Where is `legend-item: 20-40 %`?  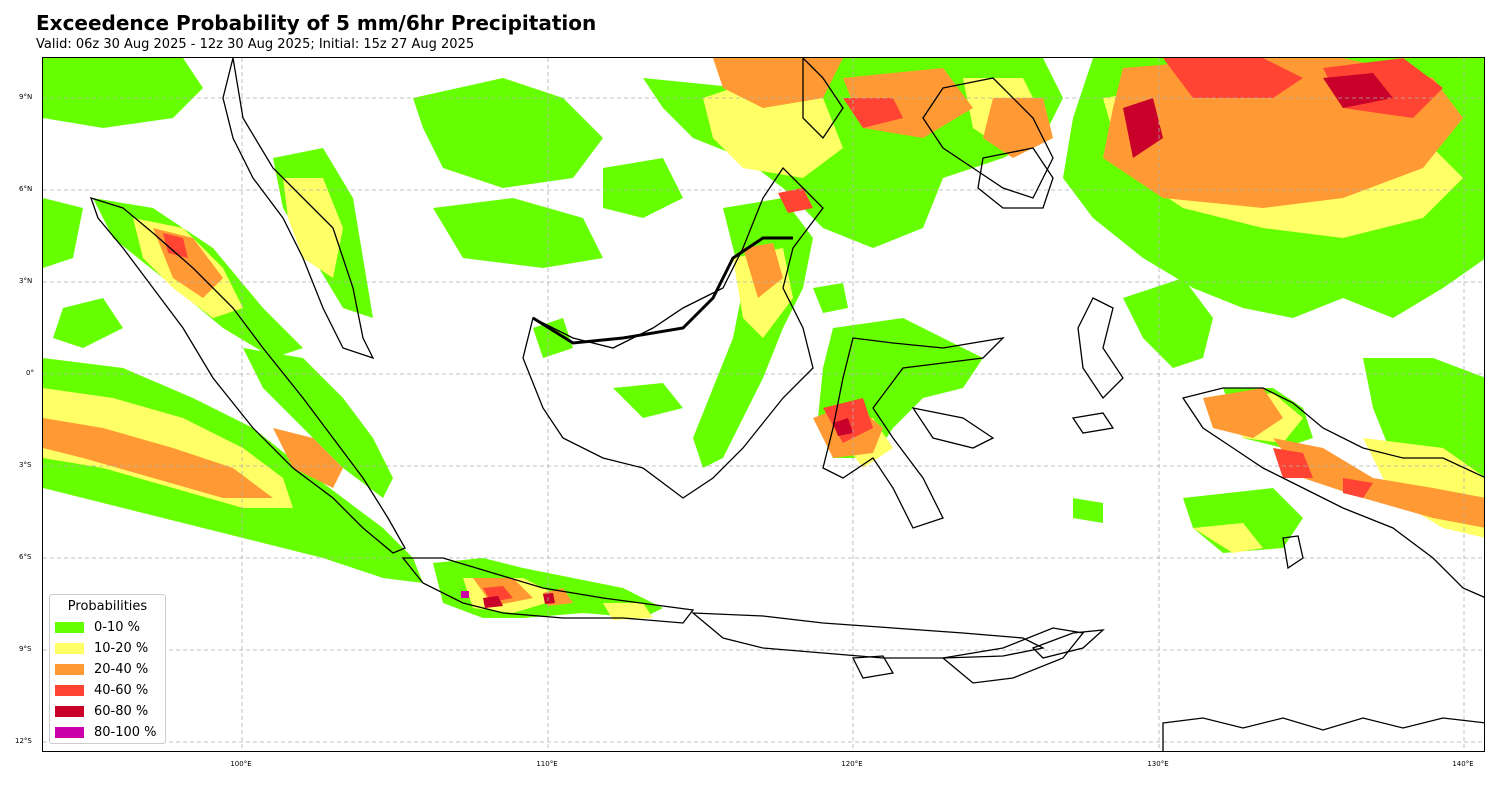
legend-item: 20-40 % is located at coordinates (101, 669).